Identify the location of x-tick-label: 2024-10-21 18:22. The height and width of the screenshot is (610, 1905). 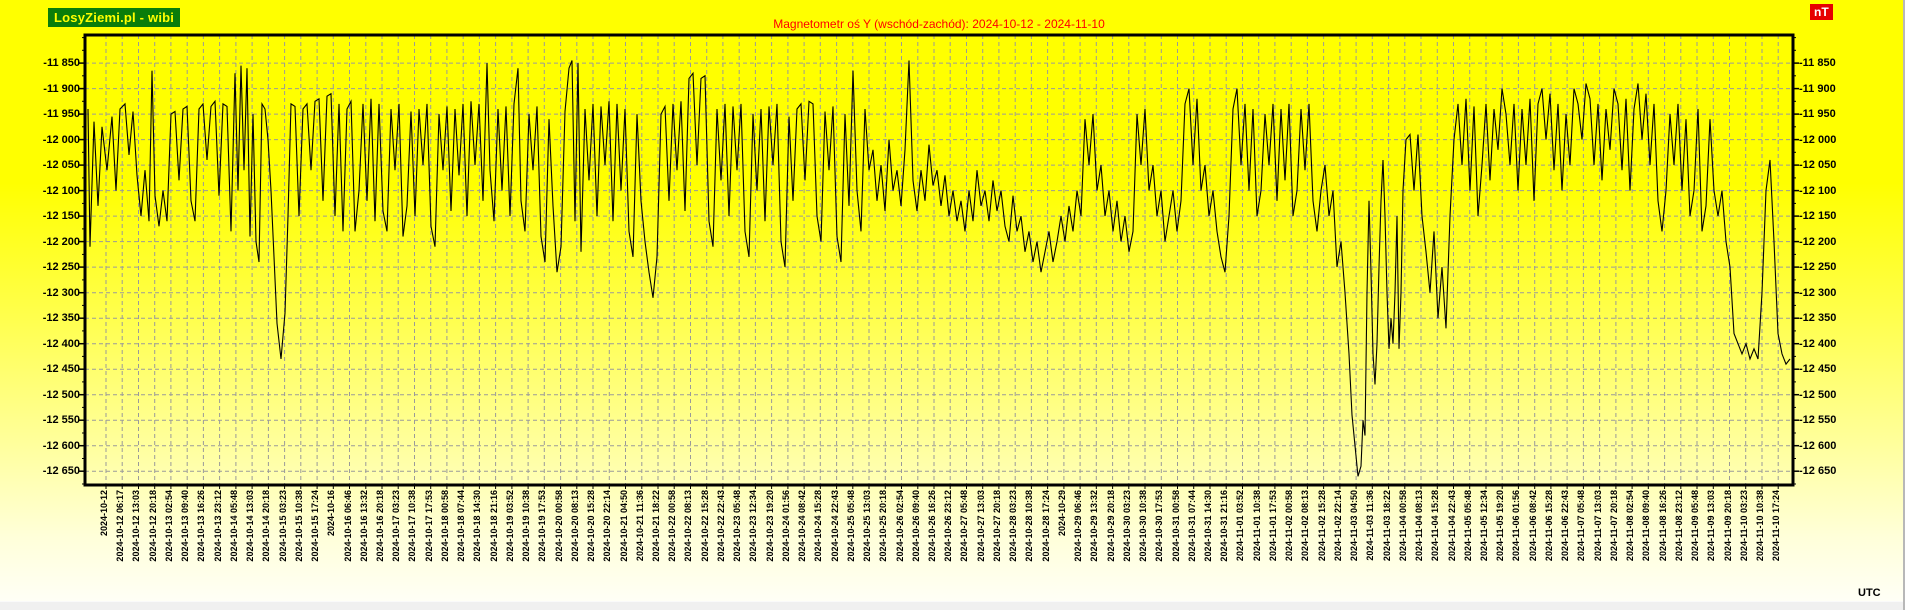
(655, 526).